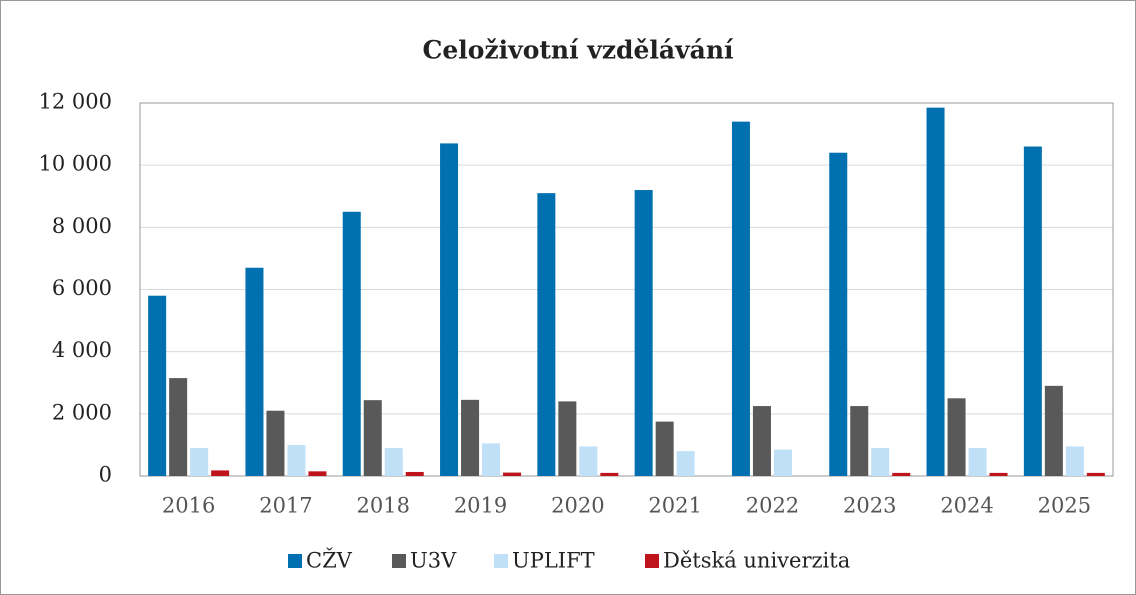  Describe the element at coordinates (577, 506) in the screenshot. I see `x-tick-label: 2020` at that location.